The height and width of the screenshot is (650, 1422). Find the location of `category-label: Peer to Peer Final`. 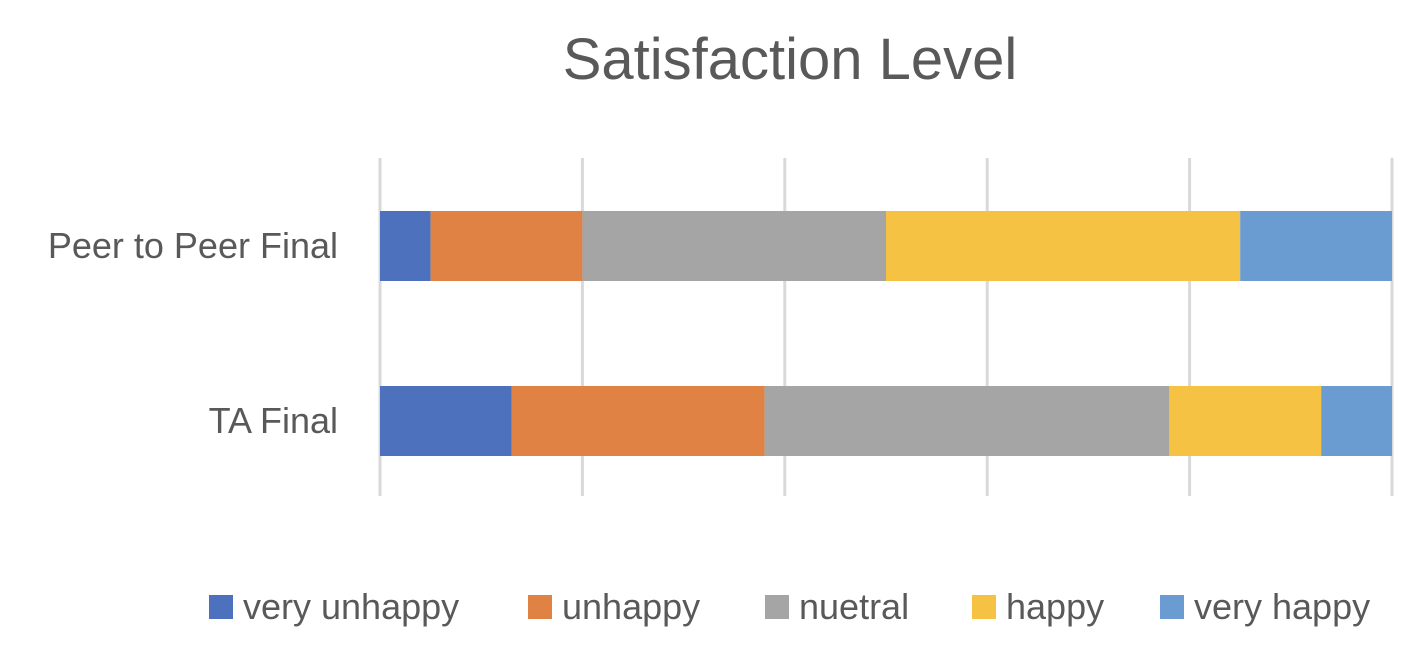

category-label: Peer to Peer Final is located at coordinates (193, 245).